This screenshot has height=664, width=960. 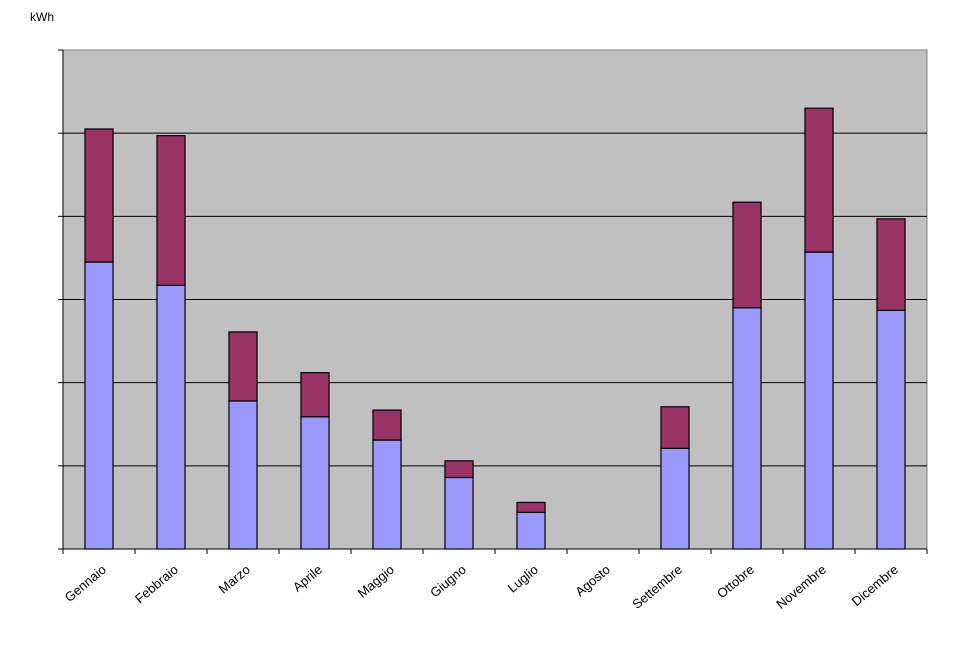 What do you see at coordinates (156, 584) in the screenshot?
I see `x-tick-label: Febbraio` at bounding box center [156, 584].